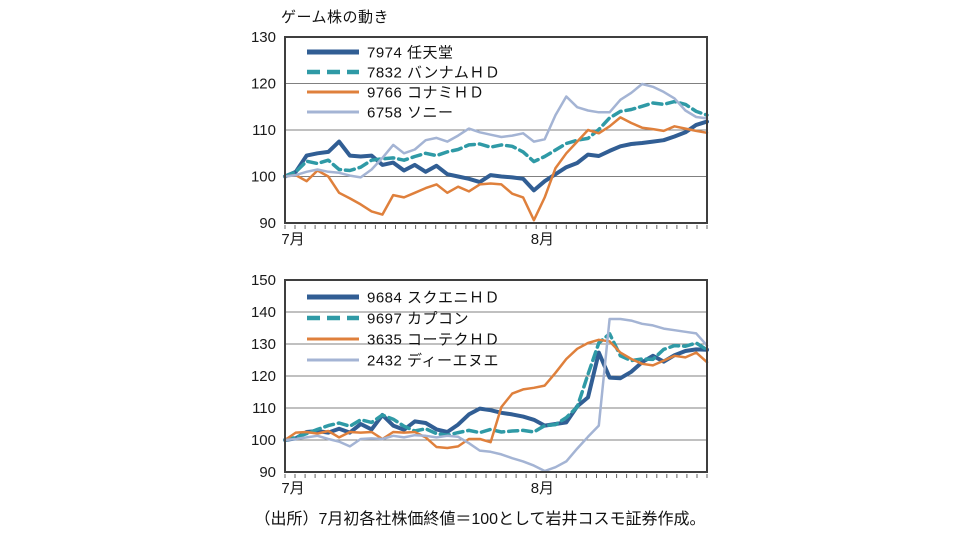 This screenshot has height=540, width=960. I want to click on chart-title: ゲーム株の動き, so click(335, 17).